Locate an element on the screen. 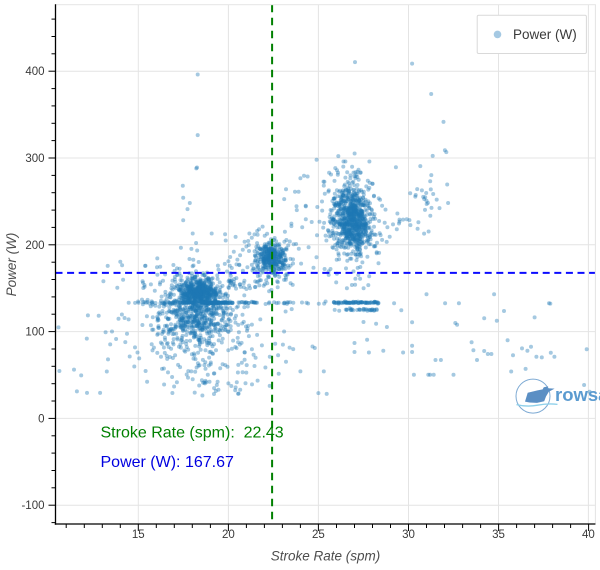 The image size is (600, 570). svg-text: 200 is located at coordinates (34, 246).